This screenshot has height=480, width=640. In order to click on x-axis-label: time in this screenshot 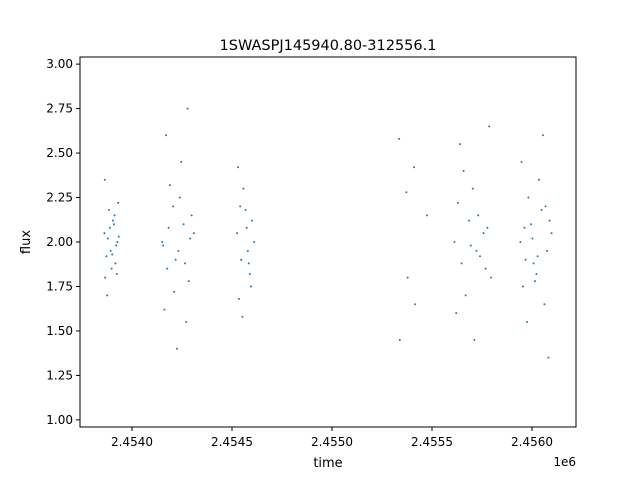, I will do `click(327, 463)`.